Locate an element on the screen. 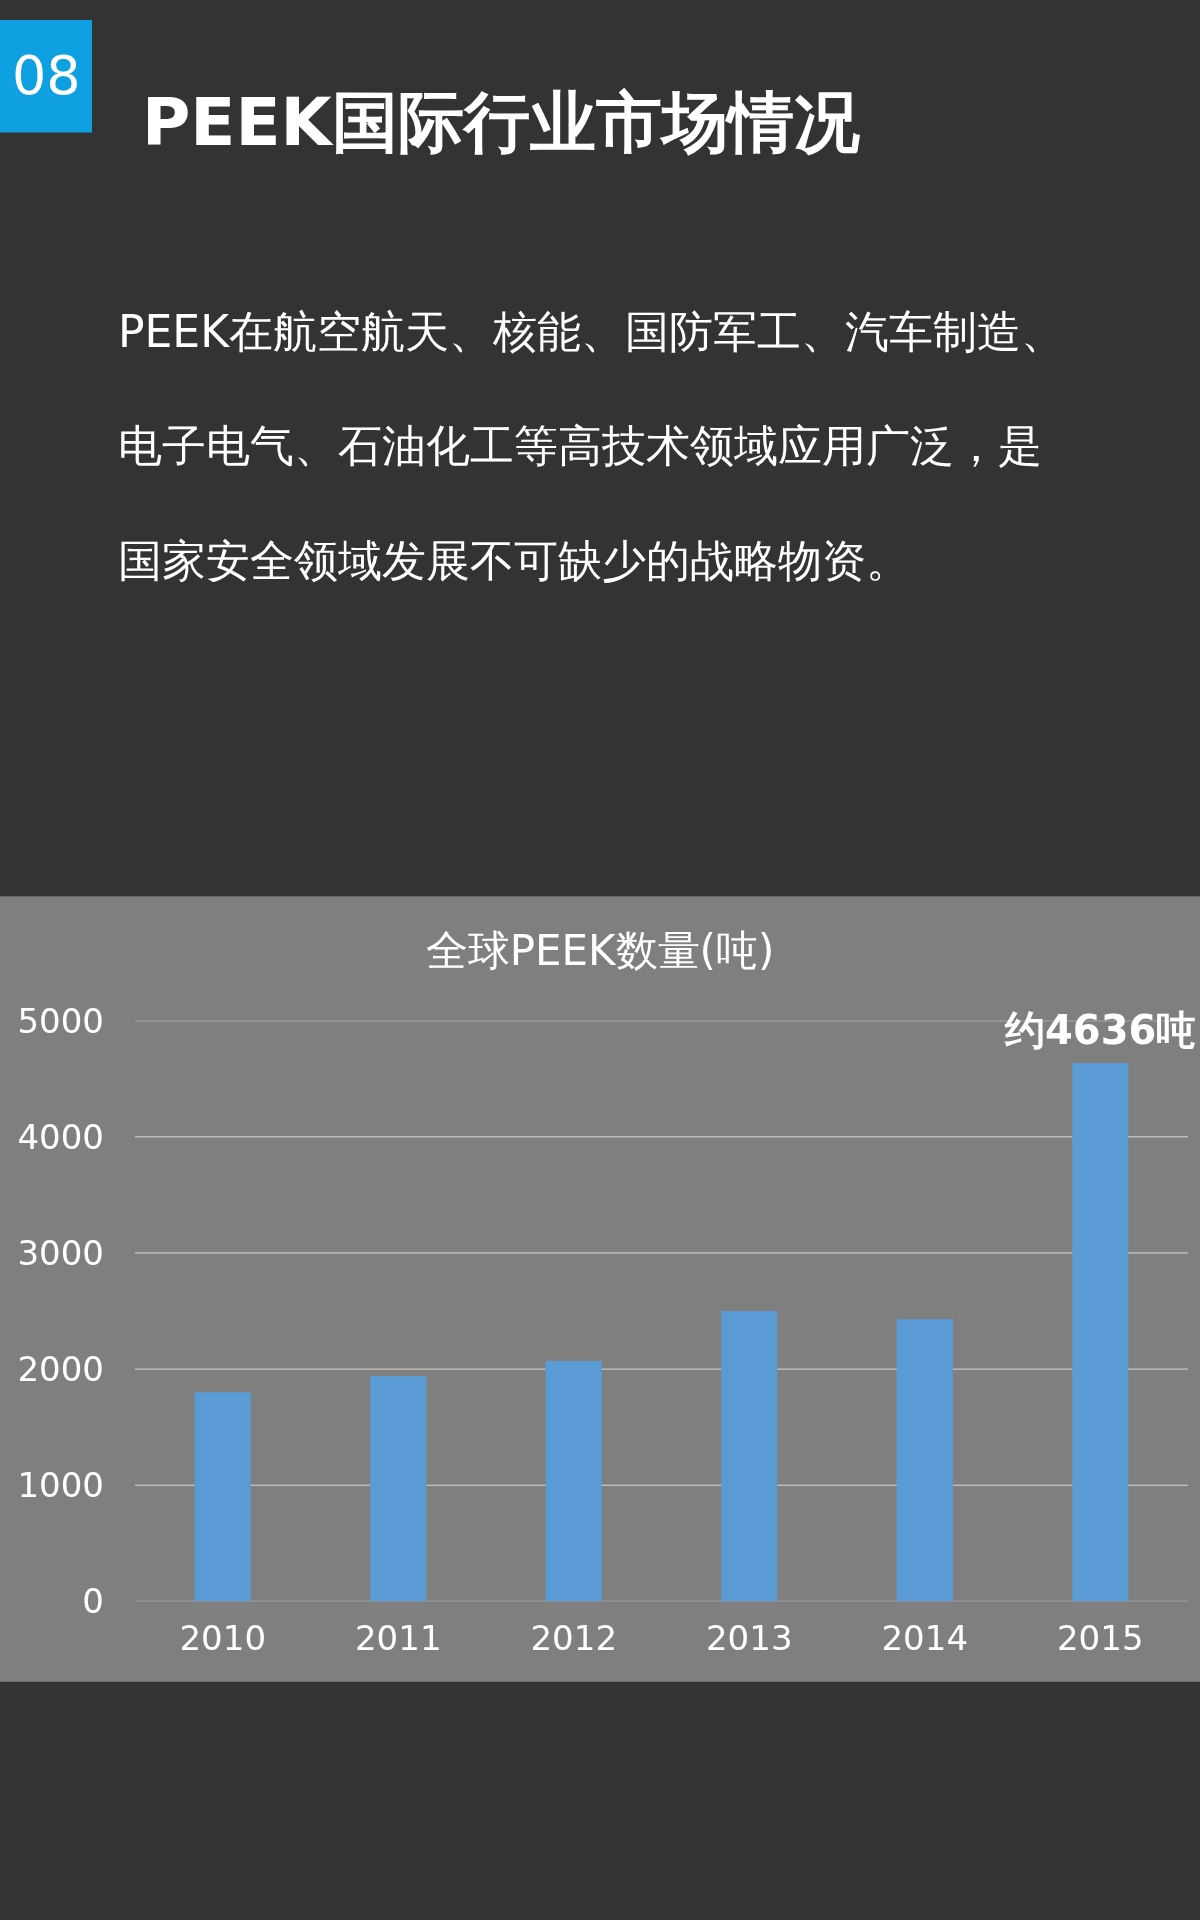 The image size is (1200, 1920). y-tick-label: 1000 is located at coordinates (60, 1485).